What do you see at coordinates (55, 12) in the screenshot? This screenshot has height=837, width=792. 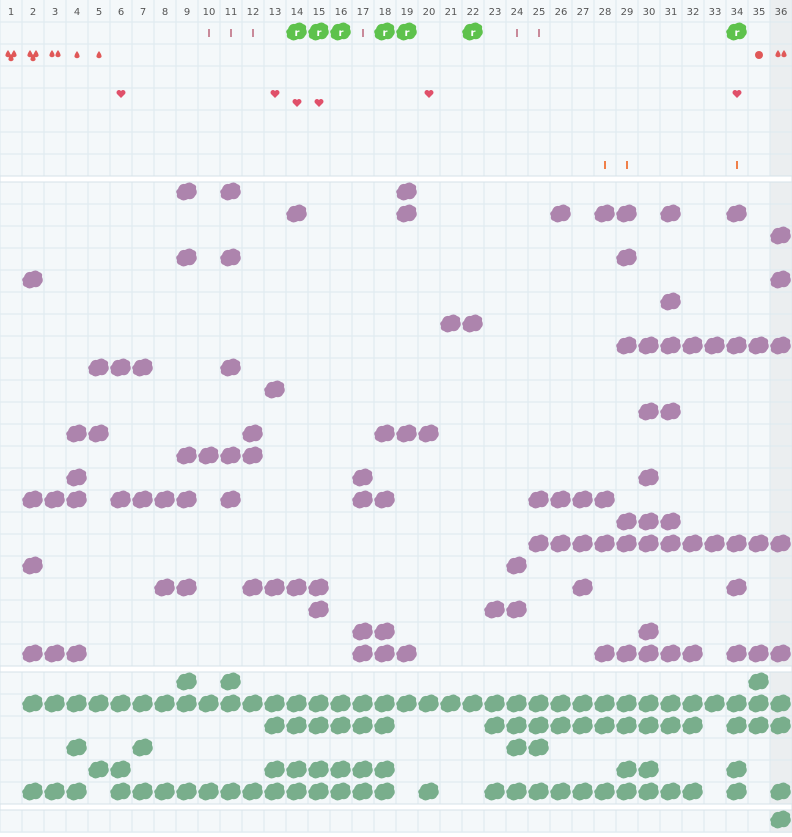 I see `column-label: 3` at bounding box center [55, 12].